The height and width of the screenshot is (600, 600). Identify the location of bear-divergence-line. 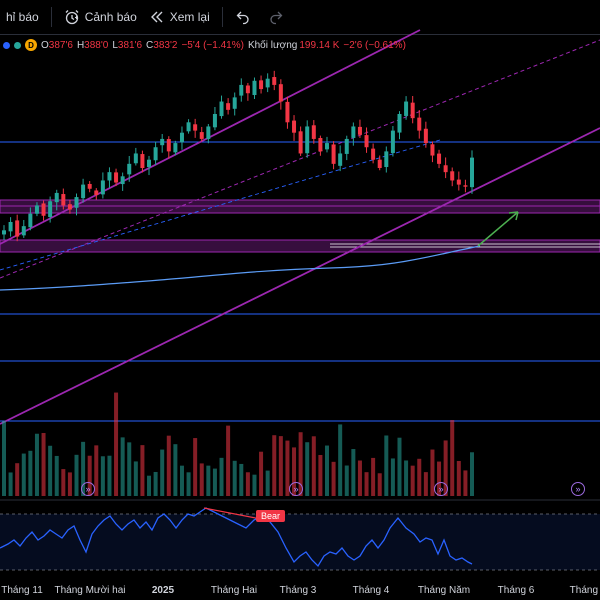
(235, 514).